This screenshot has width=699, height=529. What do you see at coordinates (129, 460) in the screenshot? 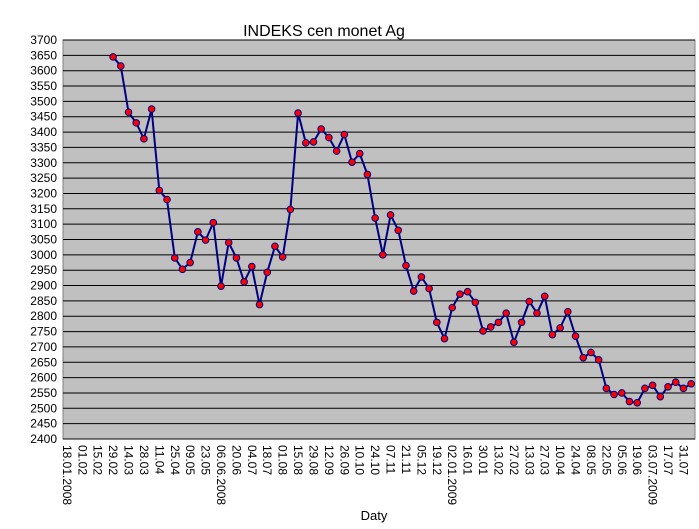
I see `x-tick-label: 14.03` at bounding box center [129, 460].